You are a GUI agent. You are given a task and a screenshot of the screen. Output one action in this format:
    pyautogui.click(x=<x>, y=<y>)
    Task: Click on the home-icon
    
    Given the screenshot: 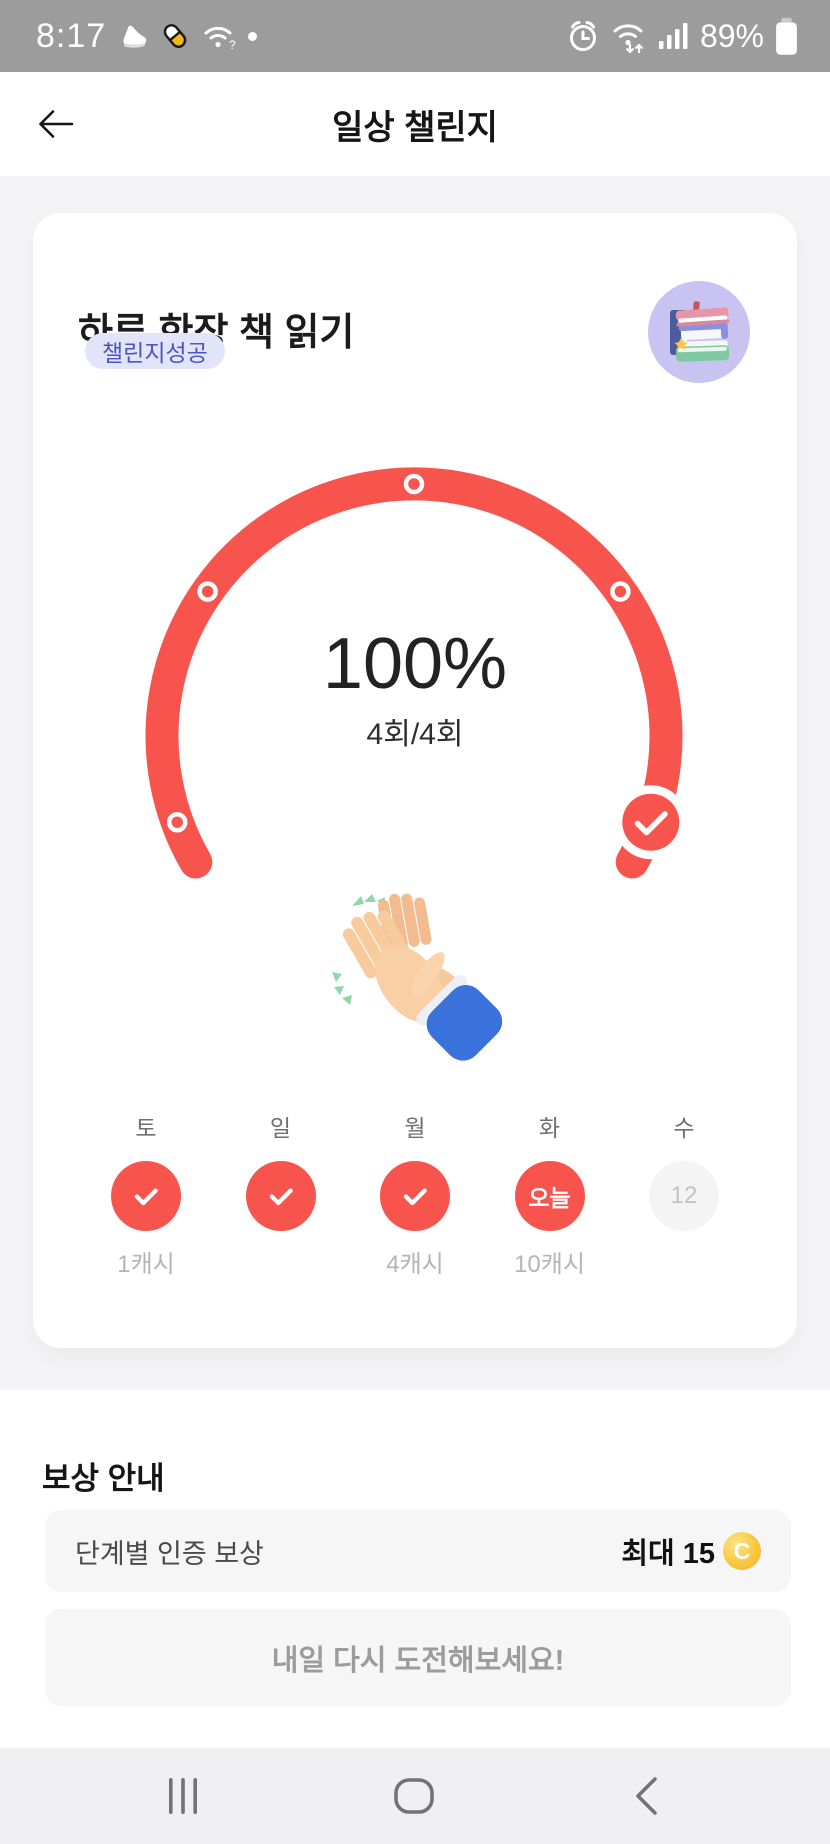 What is the action you would take?
    pyautogui.click(x=414, y=1796)
    